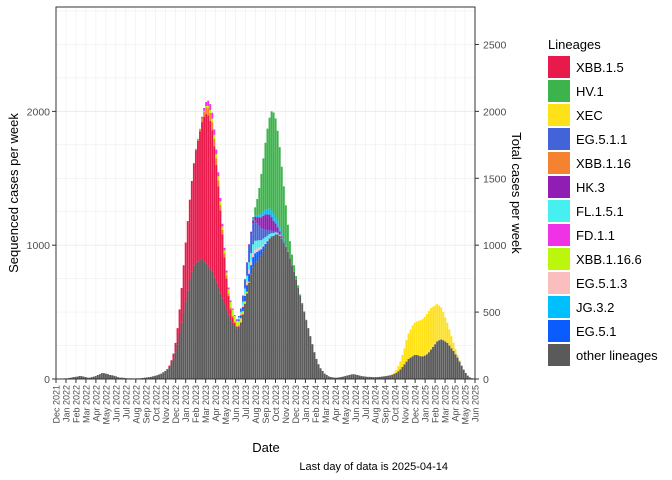 This screenshot has width=672, height=480. What do you see at coordinates (376, 404) in the screenshot?
I see `x-tick-label: Aug 2024` at bounding box center [376, 404].